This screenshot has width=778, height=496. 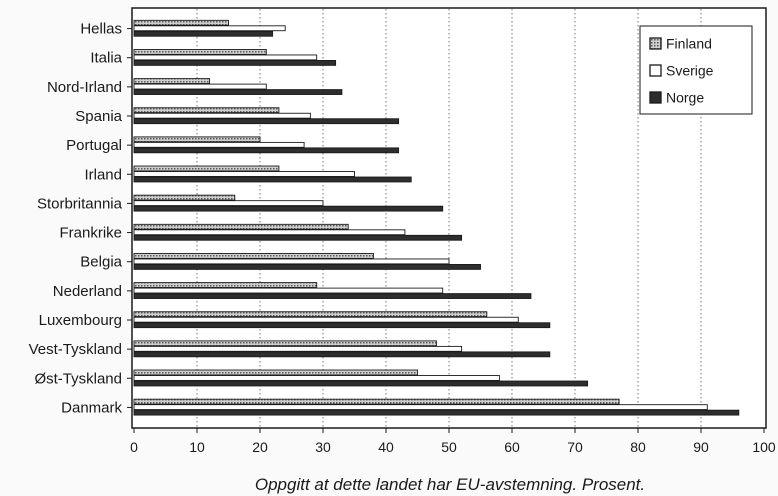 I want to click on x-tick-label: 20, so click(x=260, y=447).